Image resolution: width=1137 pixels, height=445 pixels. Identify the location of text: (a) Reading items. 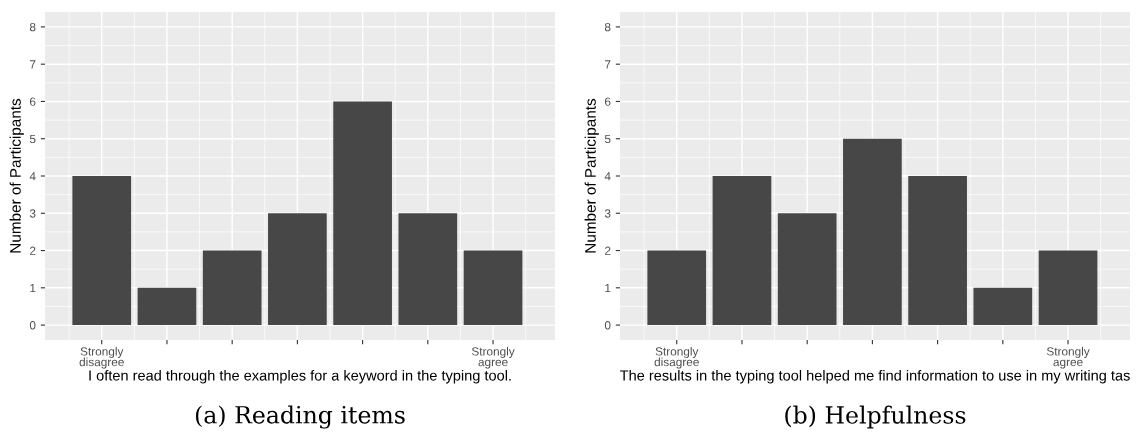
(300, 417).